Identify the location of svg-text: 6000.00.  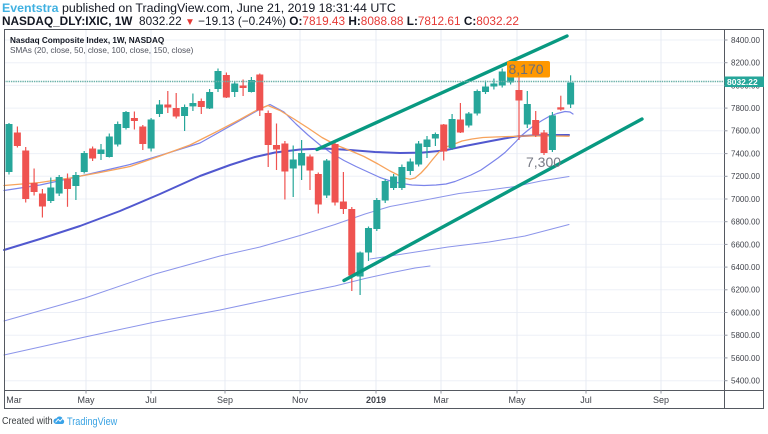
(745, 312).